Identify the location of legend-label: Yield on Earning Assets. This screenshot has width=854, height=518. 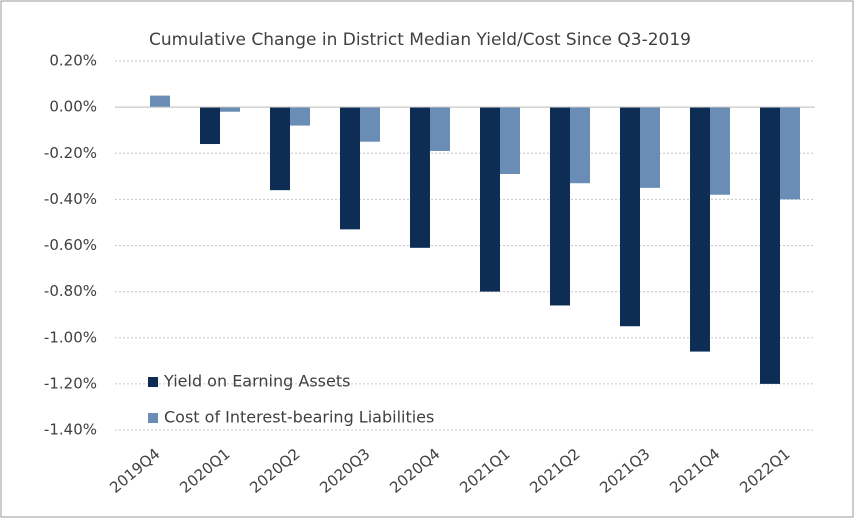
(256, 381).